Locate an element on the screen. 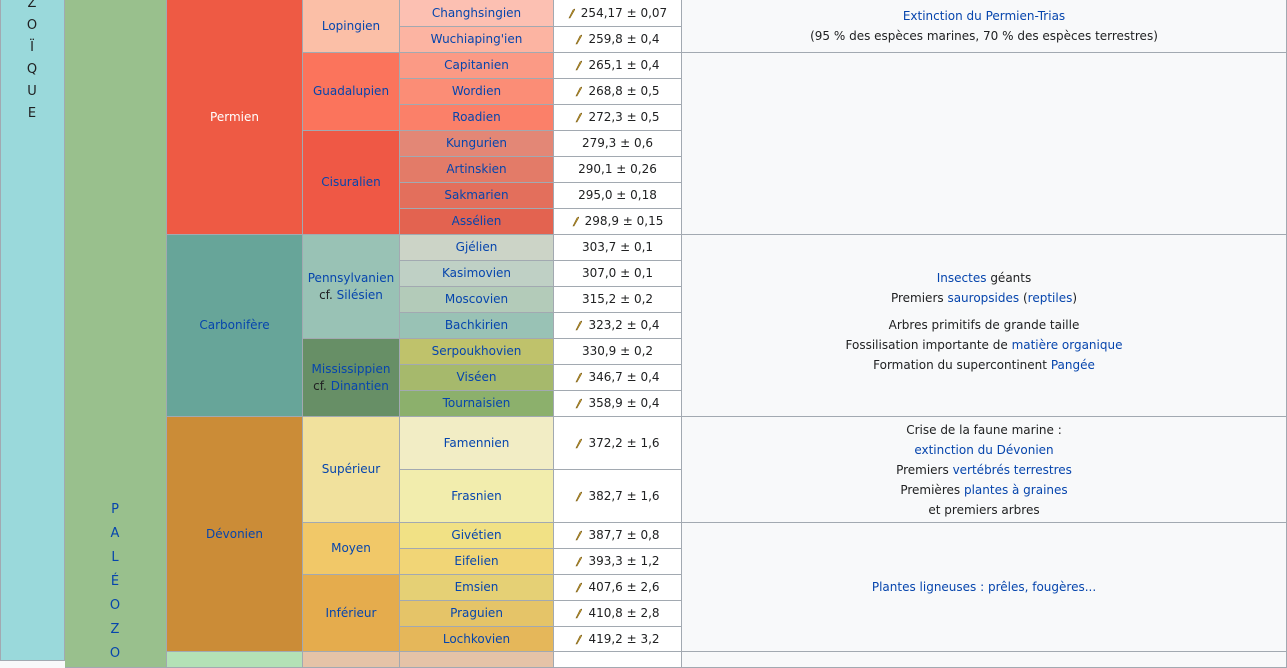  stage-name-cell: Gjélien is located at coordinates (477, 248).